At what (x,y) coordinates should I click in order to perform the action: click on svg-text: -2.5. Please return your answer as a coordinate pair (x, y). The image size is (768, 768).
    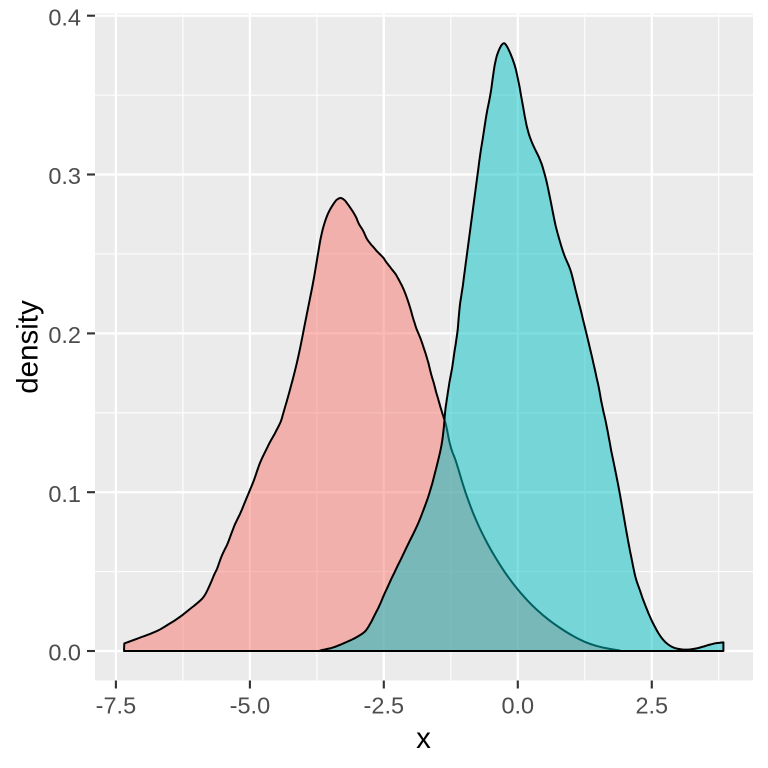
    Looking at the image, I should click on (384, 706).